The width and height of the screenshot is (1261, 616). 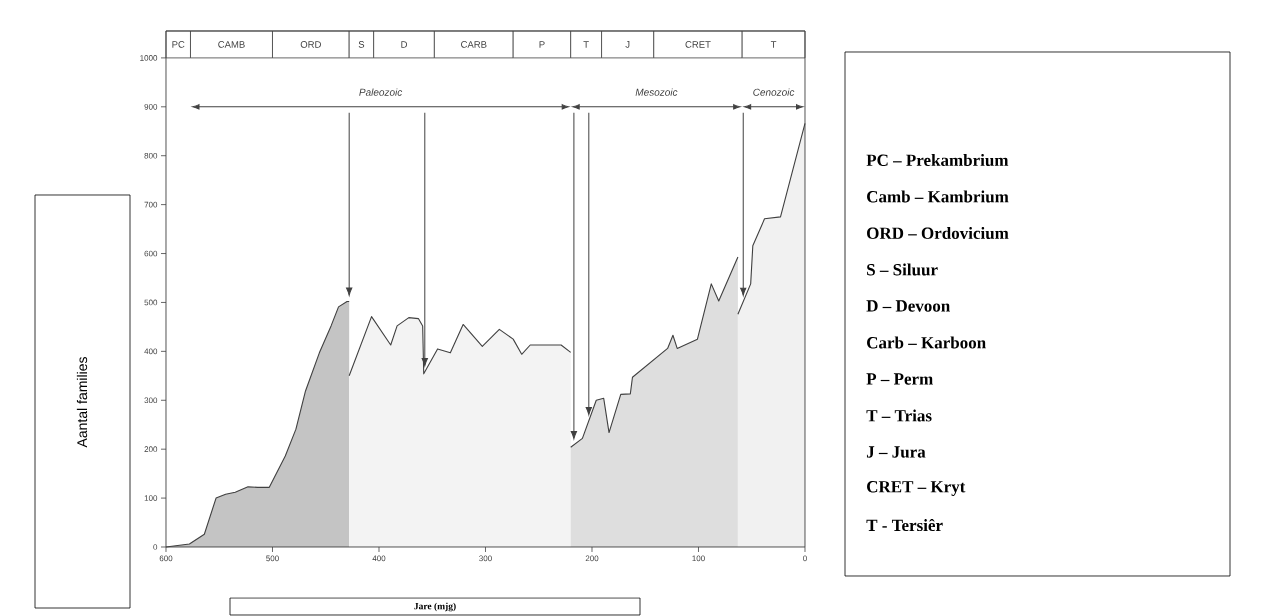 What do you see at coordinates (627, 44) in the screenshot?
I see `band-label: J` at bounding box center [627, 44].